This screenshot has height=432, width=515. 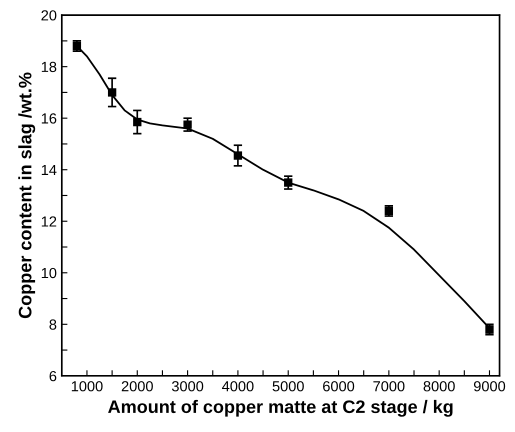 What do you see at coordinates (27, 195) in the screenshot?
I see `y-axis-title: Copper content in slag /wt.%` at bounding box center [27, 195].